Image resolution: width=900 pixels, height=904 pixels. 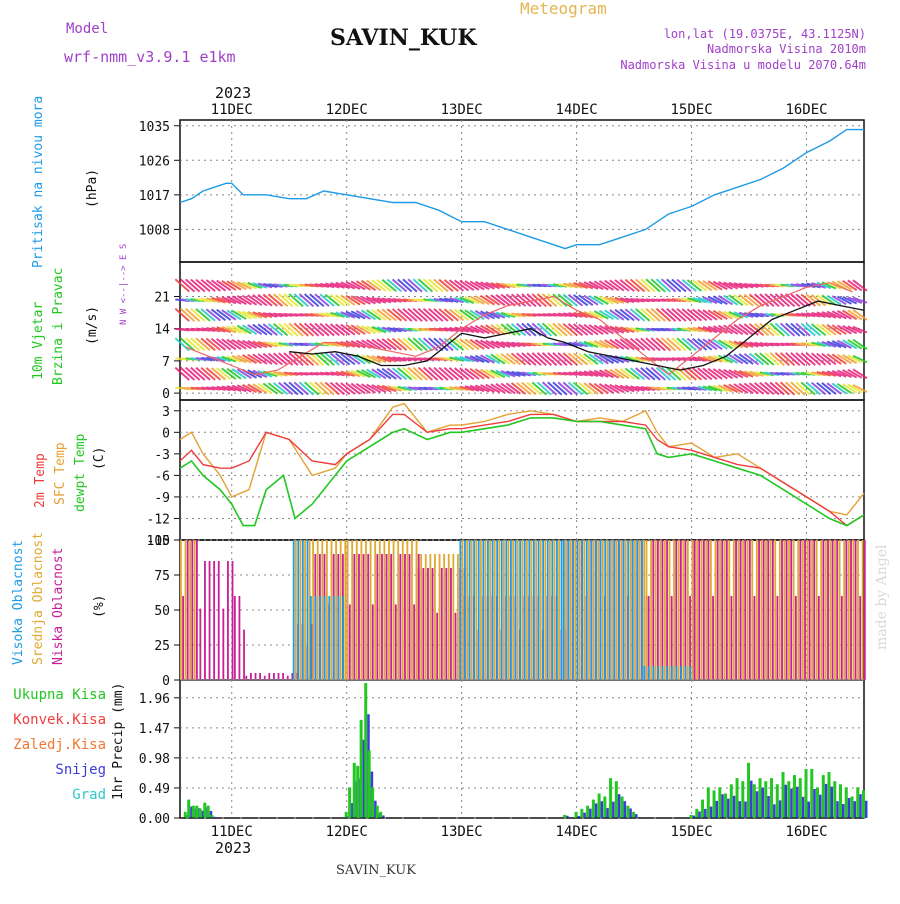 What do you see at coordinates (522, 191) in the screenshot?
I see `panel-frame` at bounding box center [522, 191].